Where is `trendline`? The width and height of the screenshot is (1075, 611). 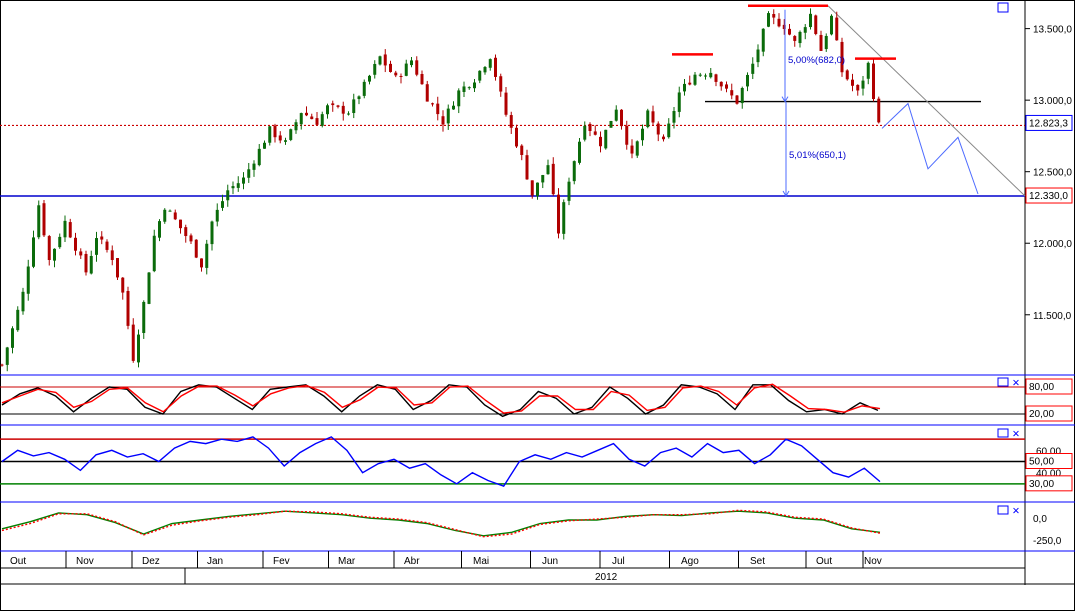 trendline is located at coordinates (926, 101).